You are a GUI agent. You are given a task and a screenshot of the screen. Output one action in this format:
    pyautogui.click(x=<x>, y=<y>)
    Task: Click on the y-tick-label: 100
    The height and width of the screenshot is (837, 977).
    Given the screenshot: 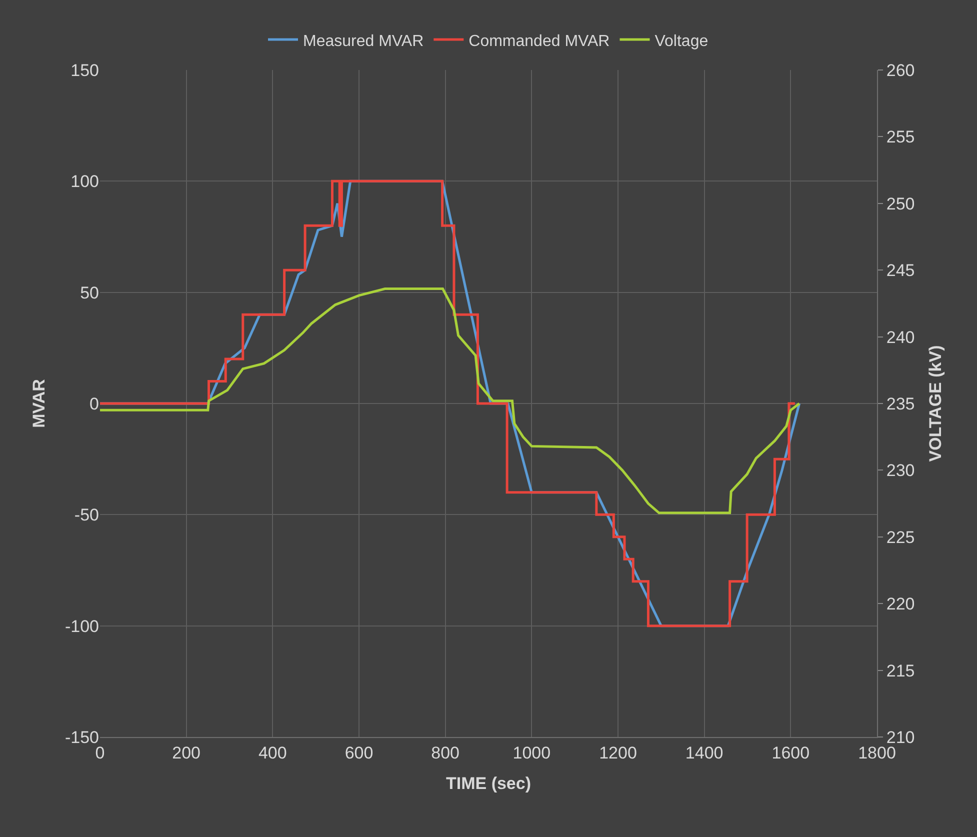 What is the action you would take?
    pyautogui.click(x=84, y=182)
    